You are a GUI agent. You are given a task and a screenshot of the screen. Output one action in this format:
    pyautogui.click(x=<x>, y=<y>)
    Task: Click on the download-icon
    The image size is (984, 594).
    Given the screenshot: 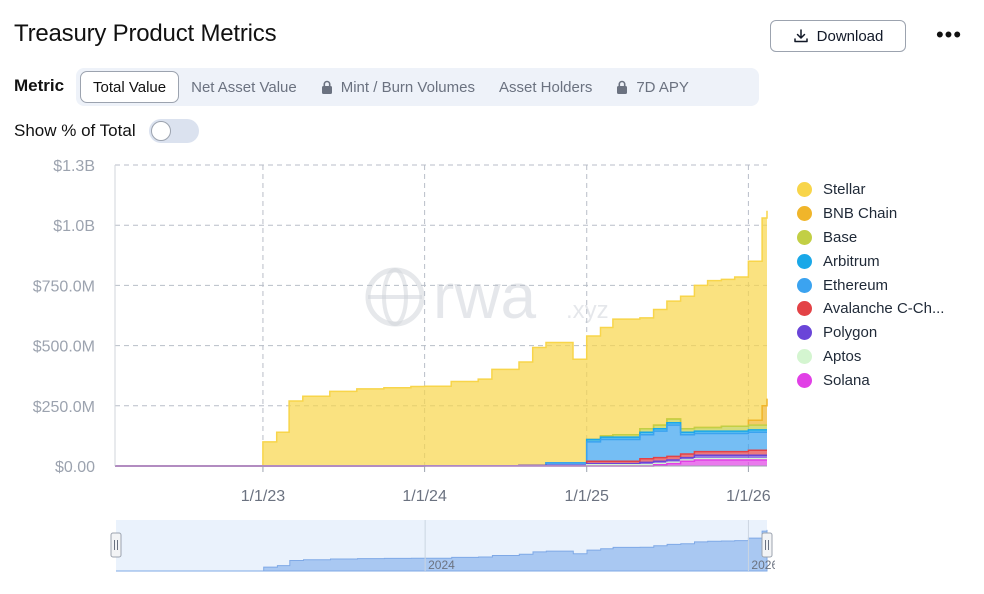 What is the action you would take?
    pyautogui.click(x=800, y=36)
    